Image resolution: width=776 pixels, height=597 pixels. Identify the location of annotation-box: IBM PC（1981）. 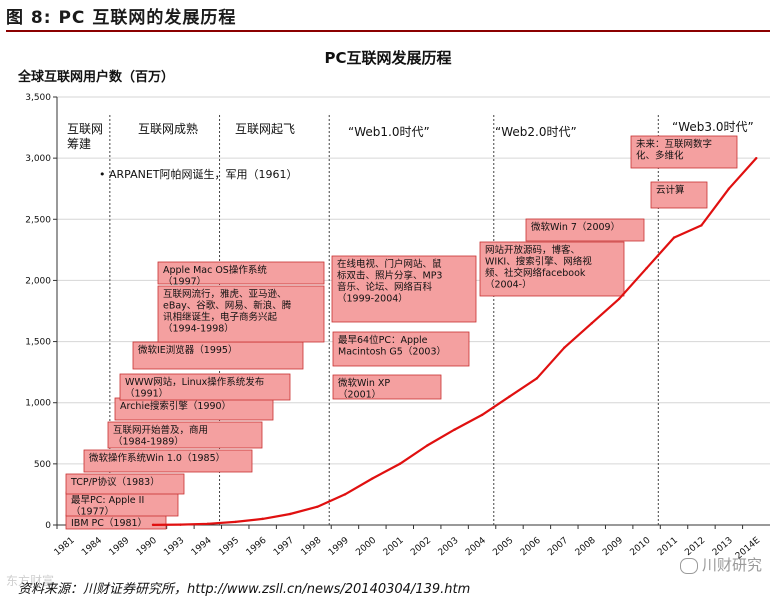
(116, 522).